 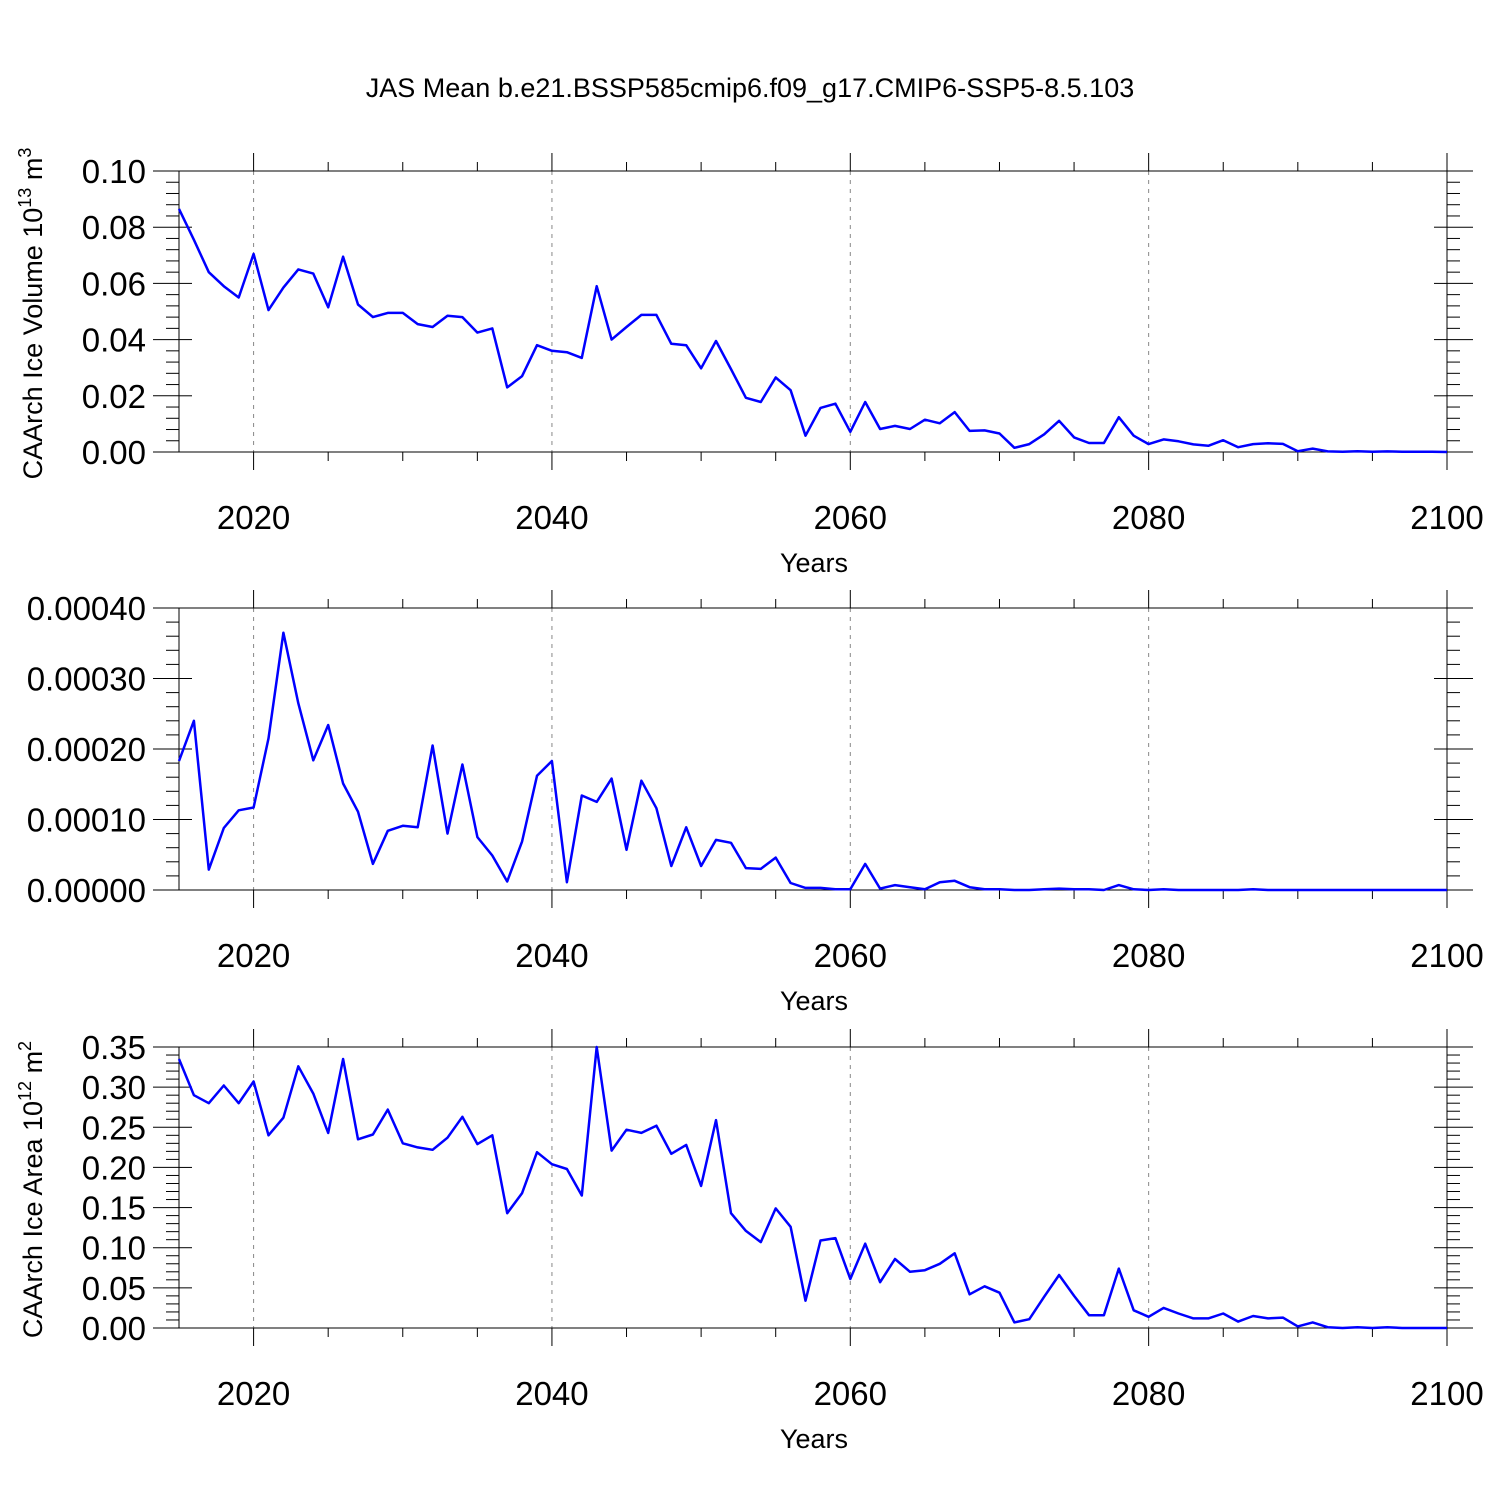 What do you see at coordinates (114, 1288) in the screenshot?
I see `y-tick-label: 0.05` at bounding box center [114, 1288].